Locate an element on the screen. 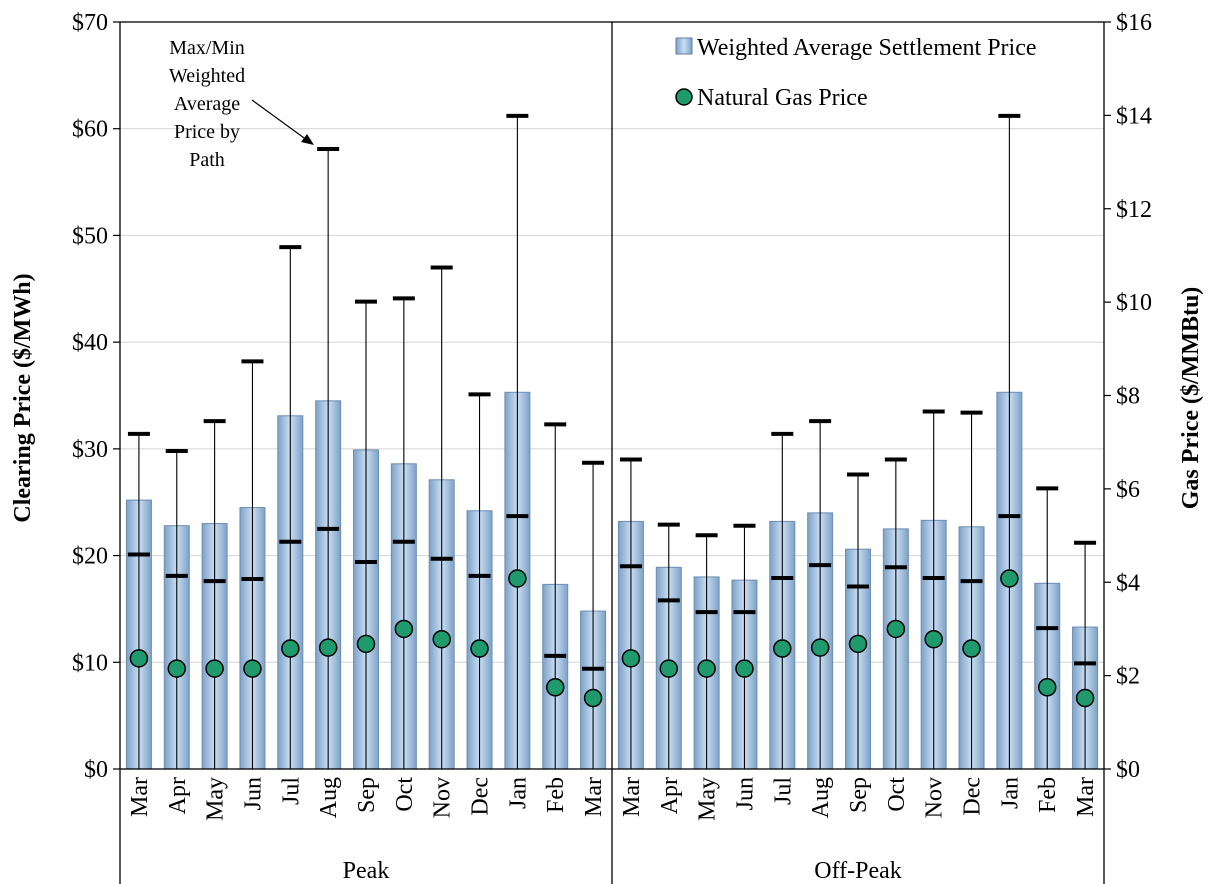  legend-dot-label: Natural Gas Price is located at coordinates (782, 98).